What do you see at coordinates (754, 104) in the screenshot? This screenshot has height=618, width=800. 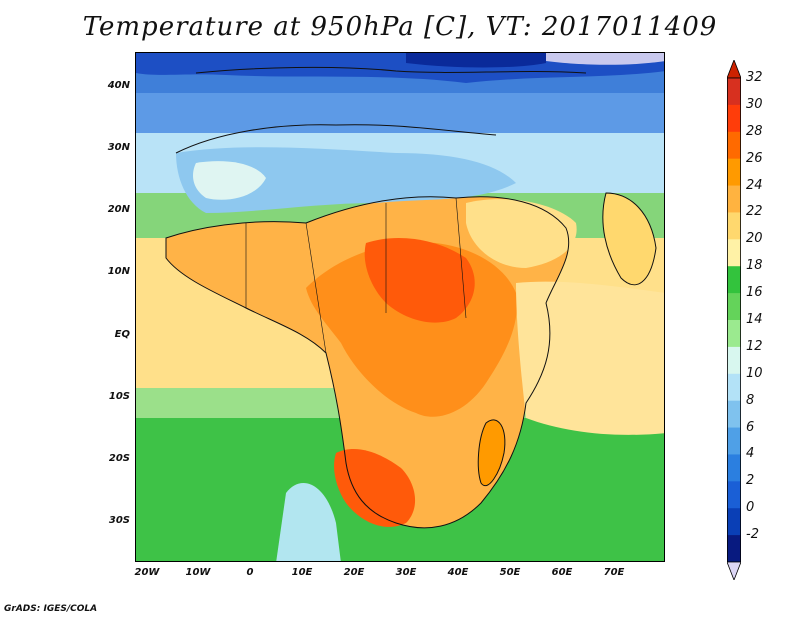 I see `colorbar-label: 30` at bounding box center [754, 104].